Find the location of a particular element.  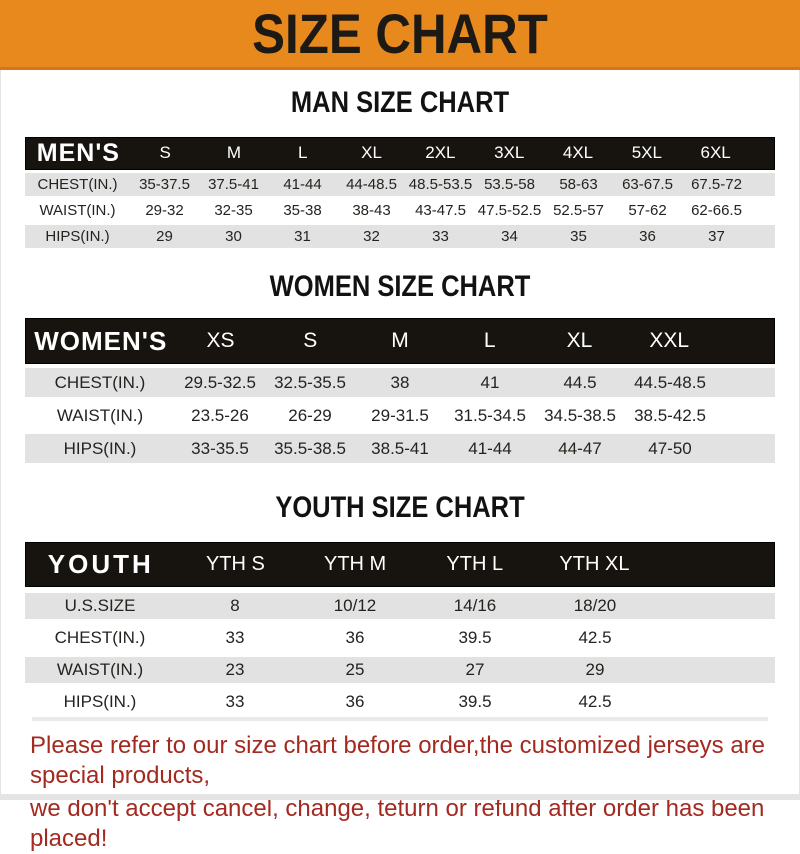

man-column-header: 3XL is located at coordinates (509, 153).